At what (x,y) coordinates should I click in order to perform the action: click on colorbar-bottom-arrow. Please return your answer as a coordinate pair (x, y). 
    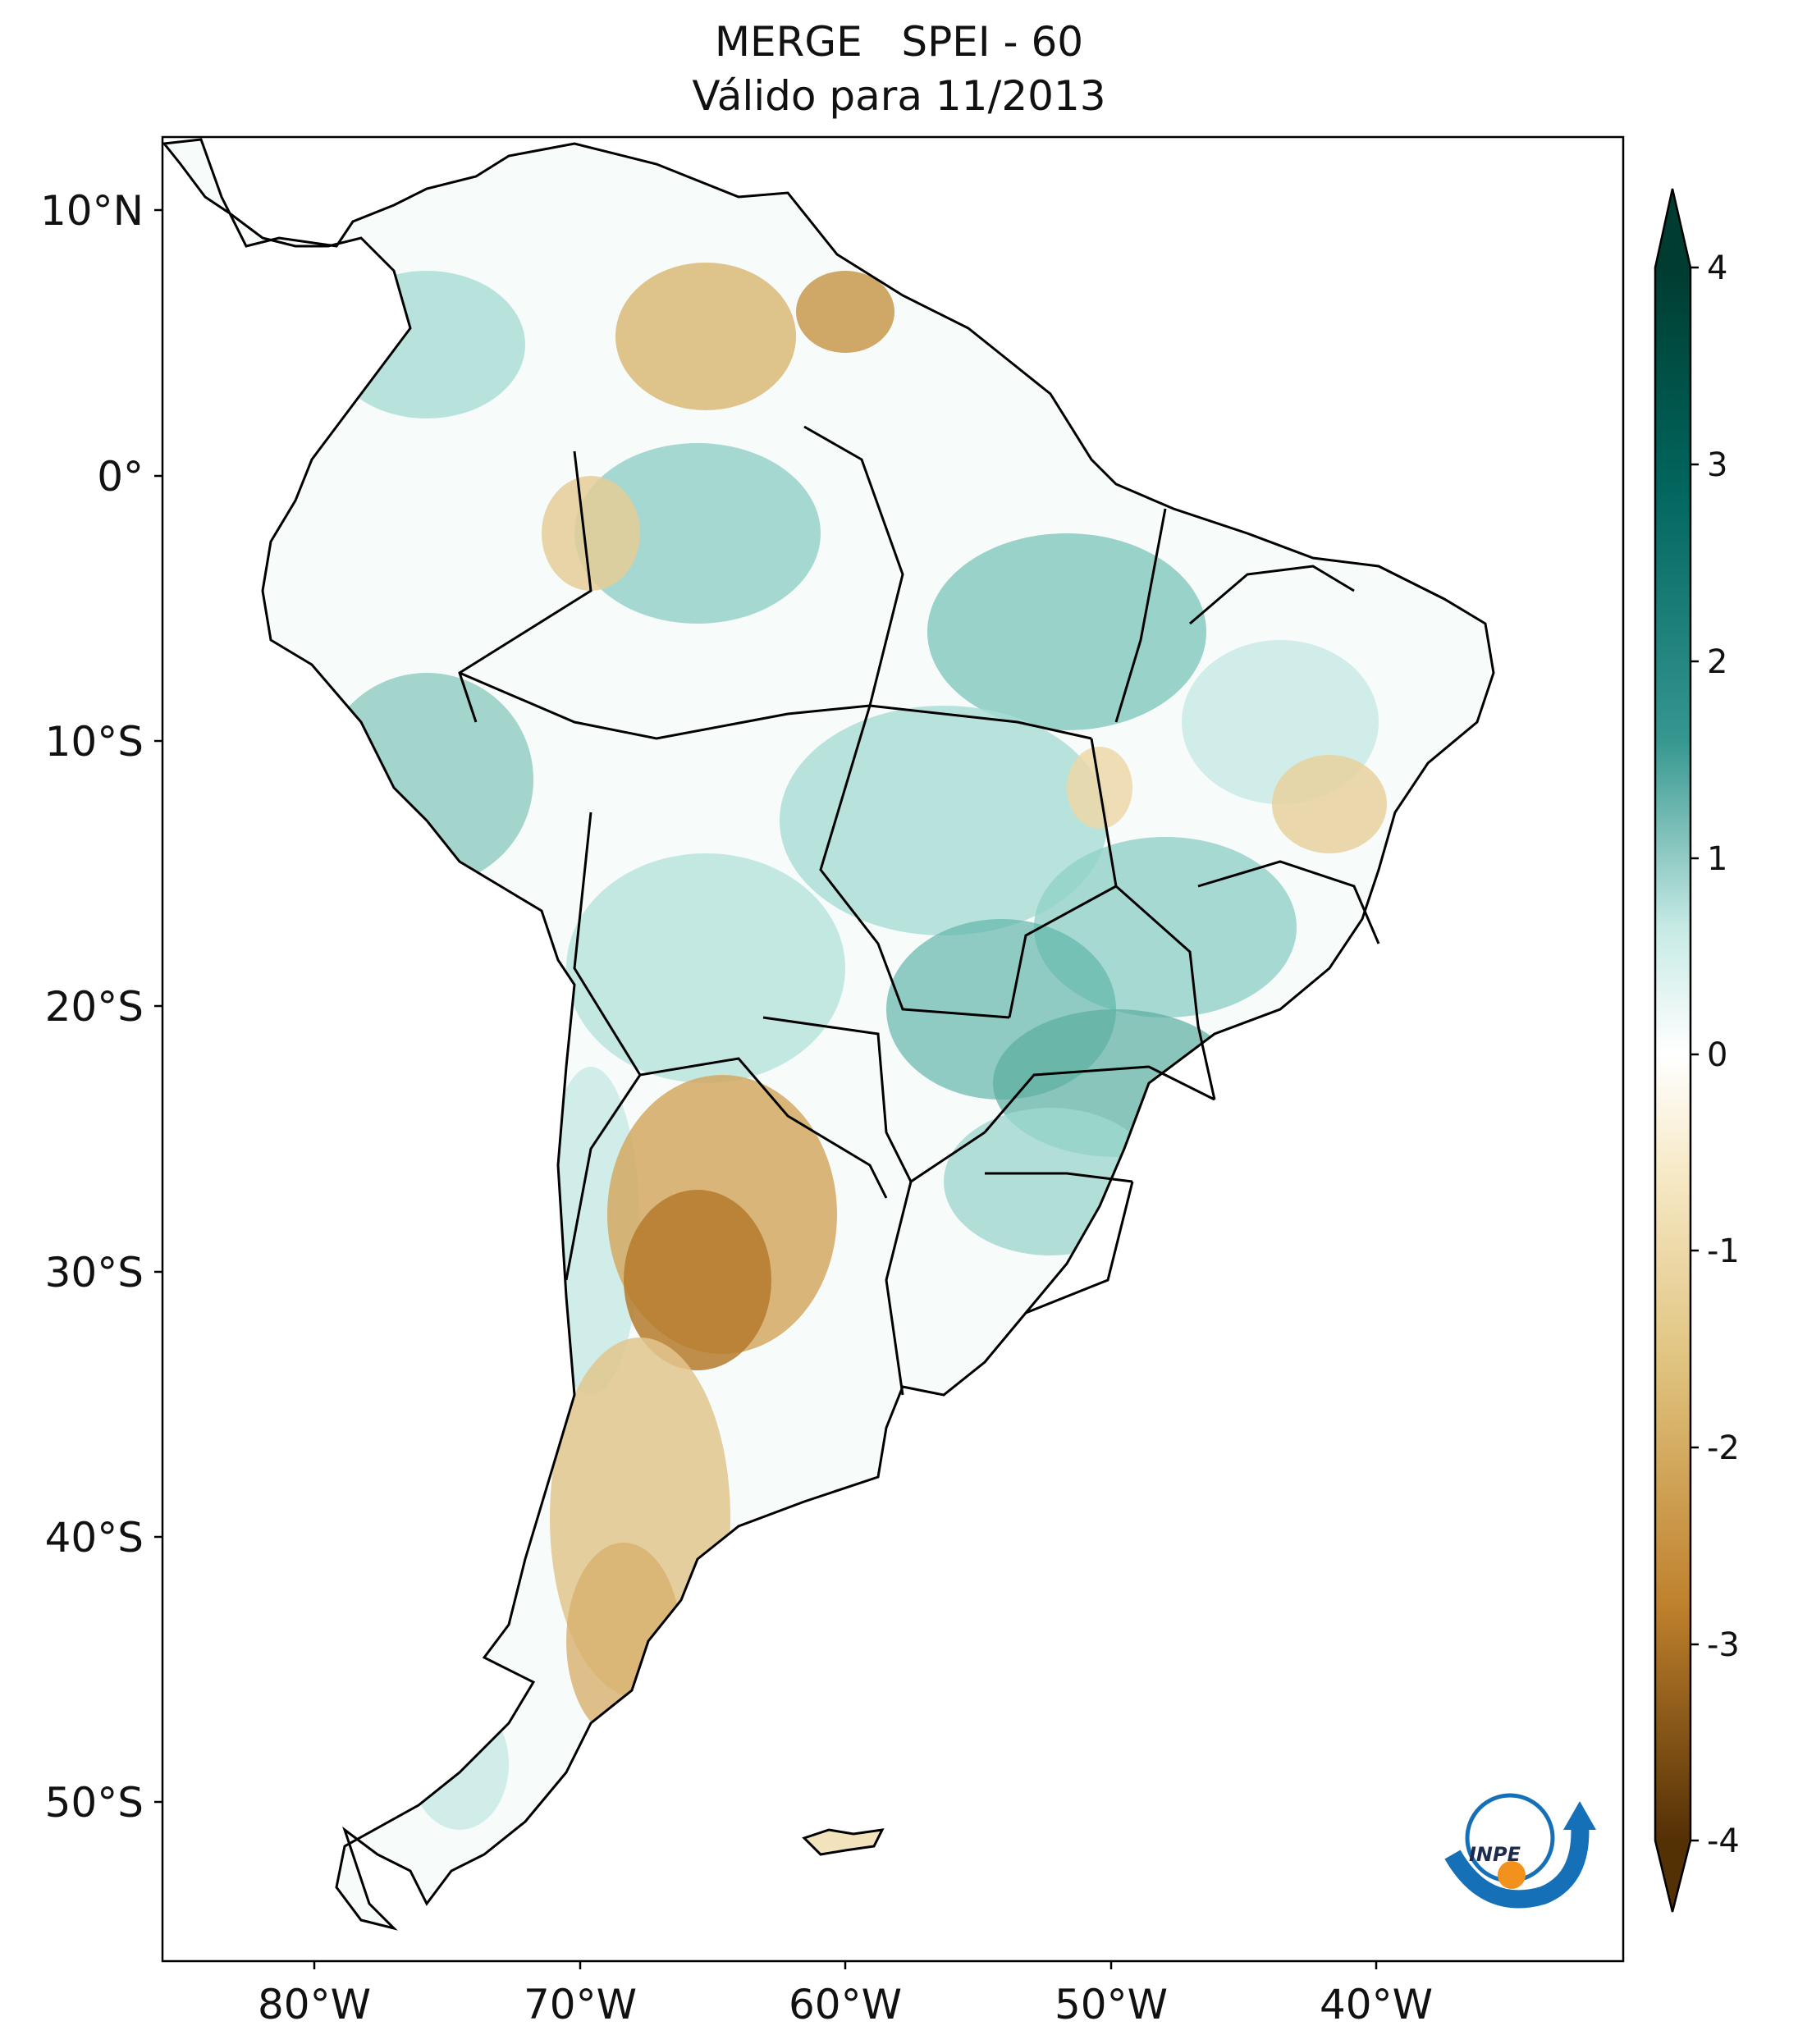
    Looking at the image, I should click on (1672, 1876).